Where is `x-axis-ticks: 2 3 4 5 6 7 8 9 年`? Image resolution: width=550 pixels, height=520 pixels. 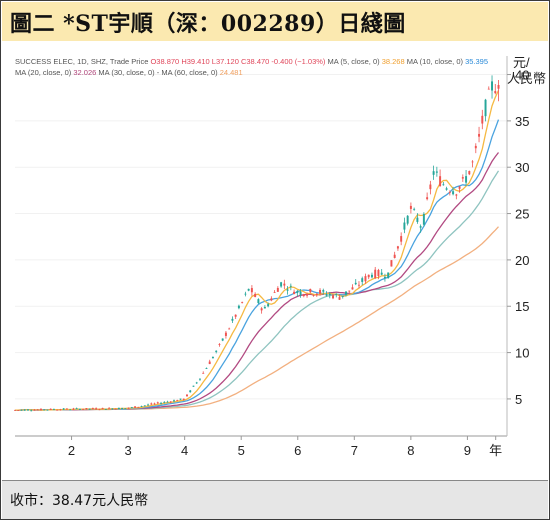
x-axis-ticks: 2 3 4 5 6 7 8 9 年 is located at coordinates (285, 447).